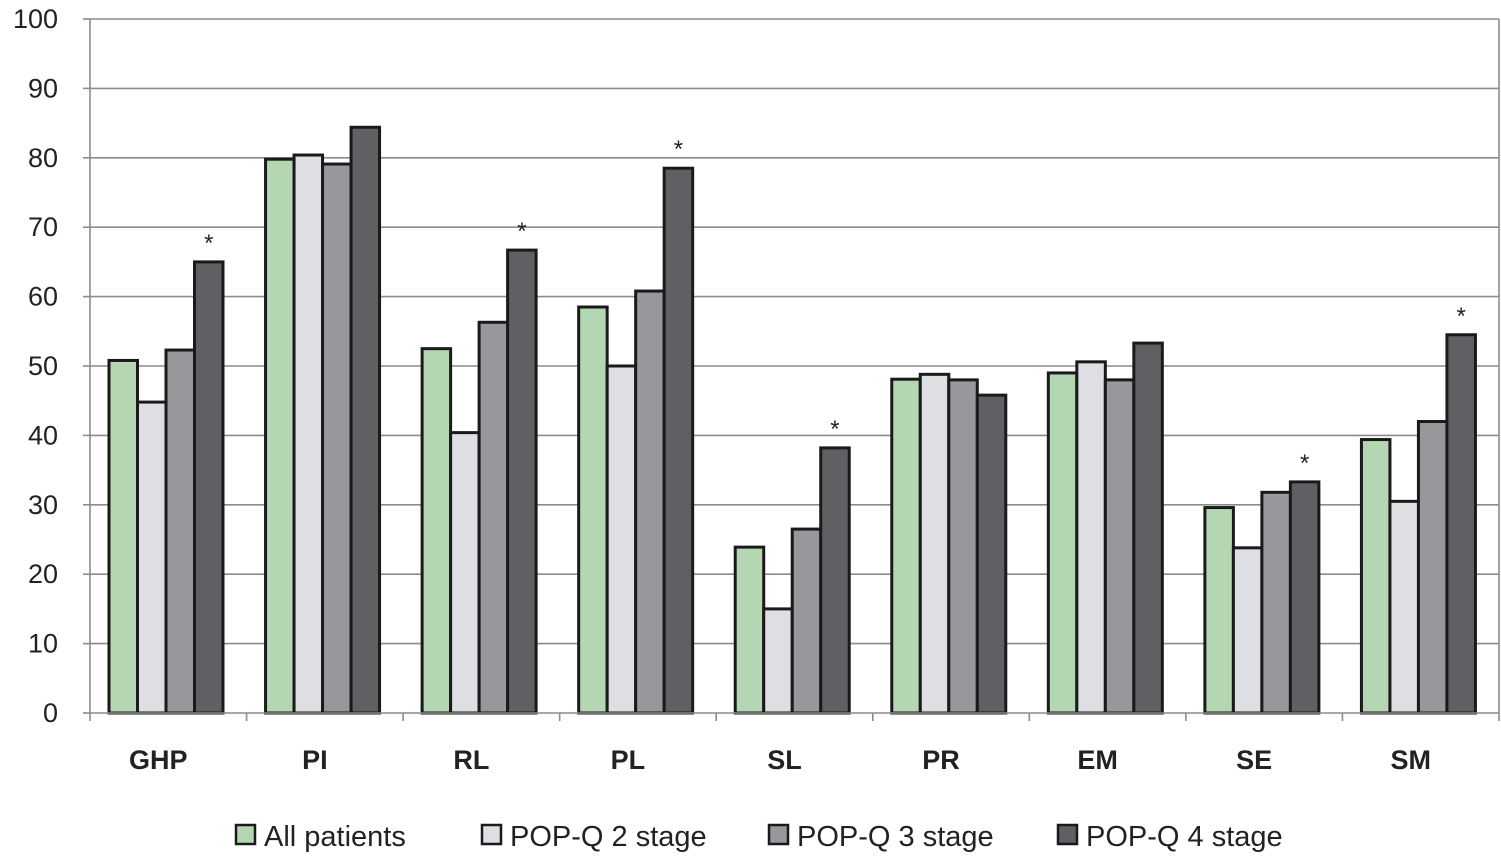 Image resolution: width=1501 pixels, height=858 pixels. Describe the element at coordinates (43, 644) in the screenshot. I see `y-tick-label: 10` at that location.